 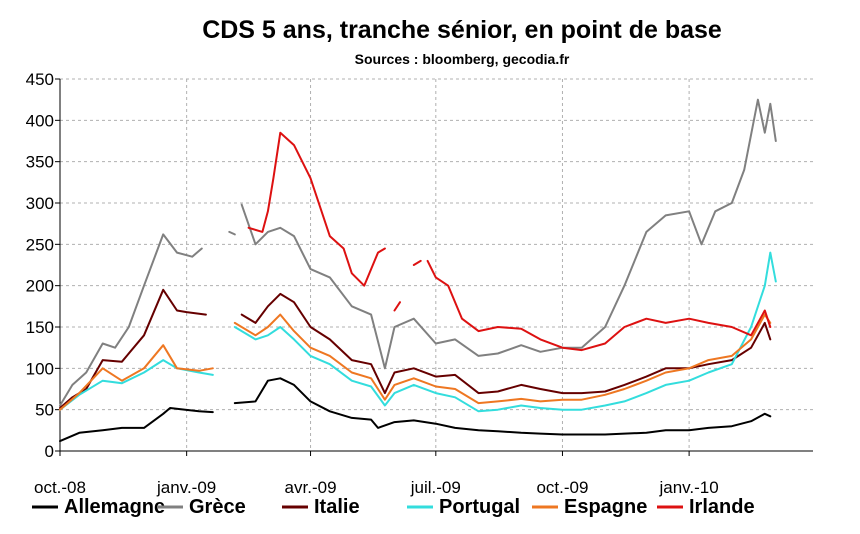 I want to click on y-tick-label: 300, so click(x=40, y=203).